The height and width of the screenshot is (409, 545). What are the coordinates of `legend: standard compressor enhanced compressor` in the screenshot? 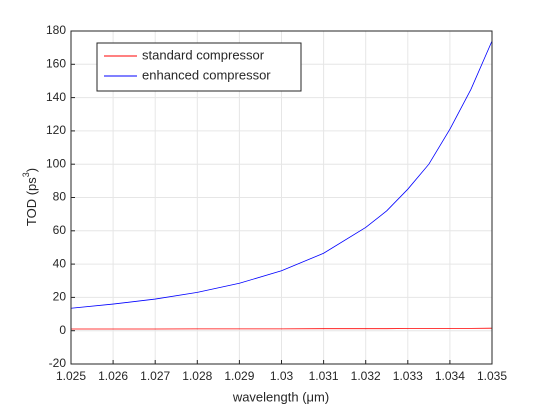 It's located at (199, 67).